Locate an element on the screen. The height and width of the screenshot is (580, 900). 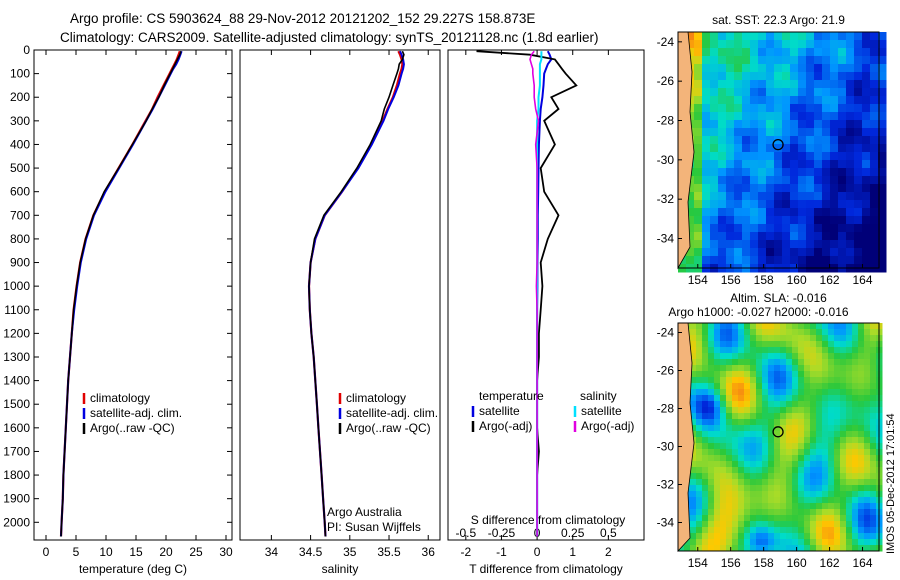
s-axis-label: S difference from climatology is located at coordinates (548, 520).